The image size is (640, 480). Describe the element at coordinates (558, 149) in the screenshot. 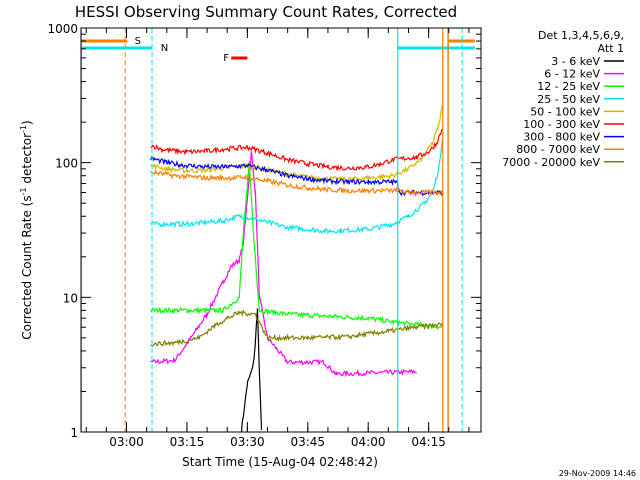

I see `legend-label-7: 800 - 7000 keV` at that location.